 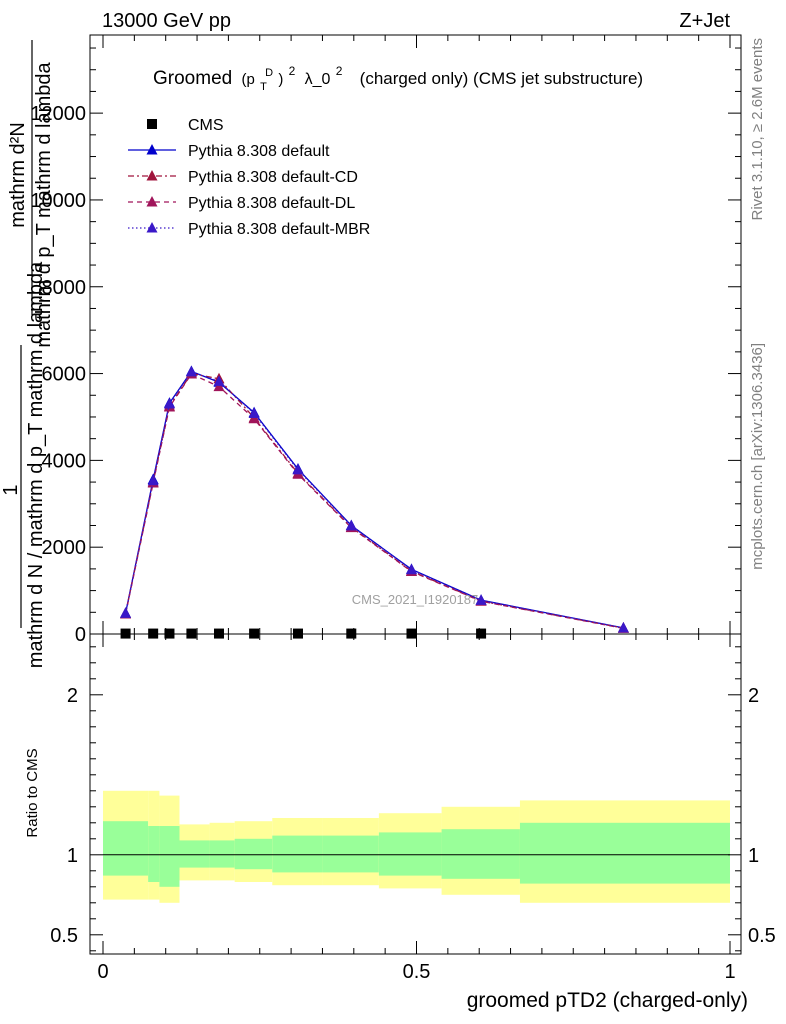 What do you see at coordinates (32, 792) in the screenshot?
I see `ratio-ylabel: Ratio to CMS` at bounding box center [32, 792].